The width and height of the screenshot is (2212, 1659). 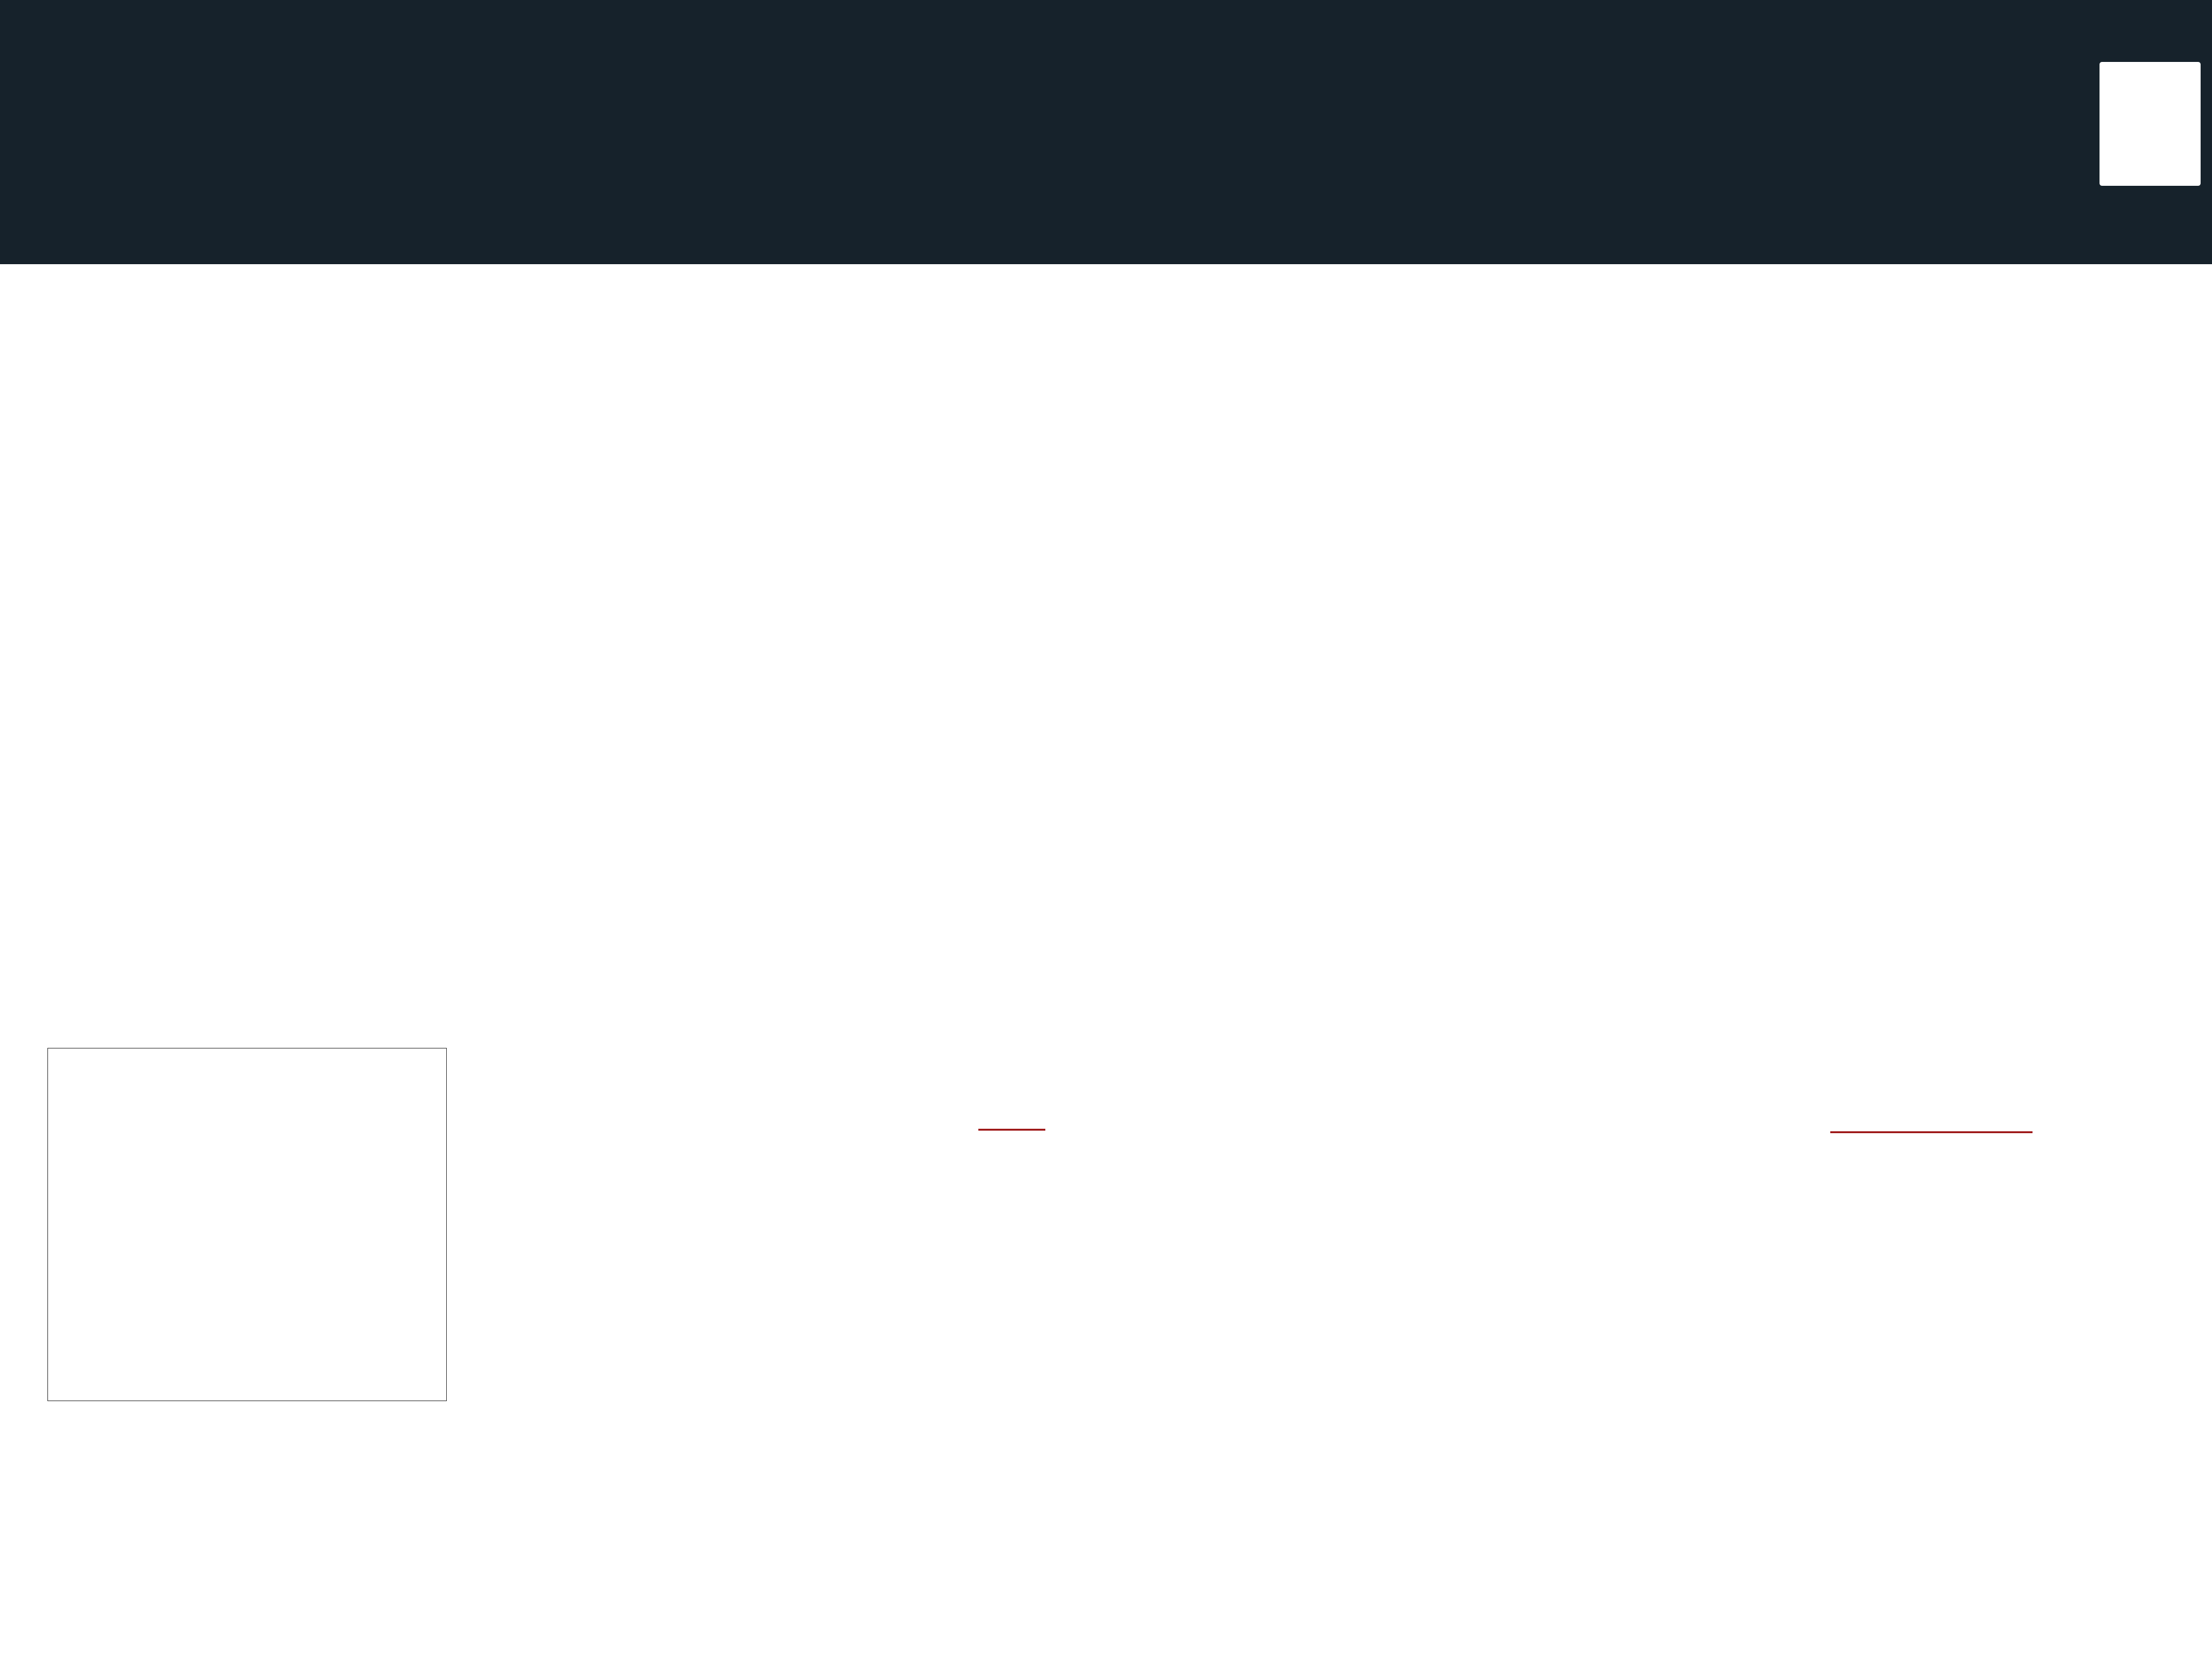 I want to click on east-africa-map, so click(x=247, y=1224).